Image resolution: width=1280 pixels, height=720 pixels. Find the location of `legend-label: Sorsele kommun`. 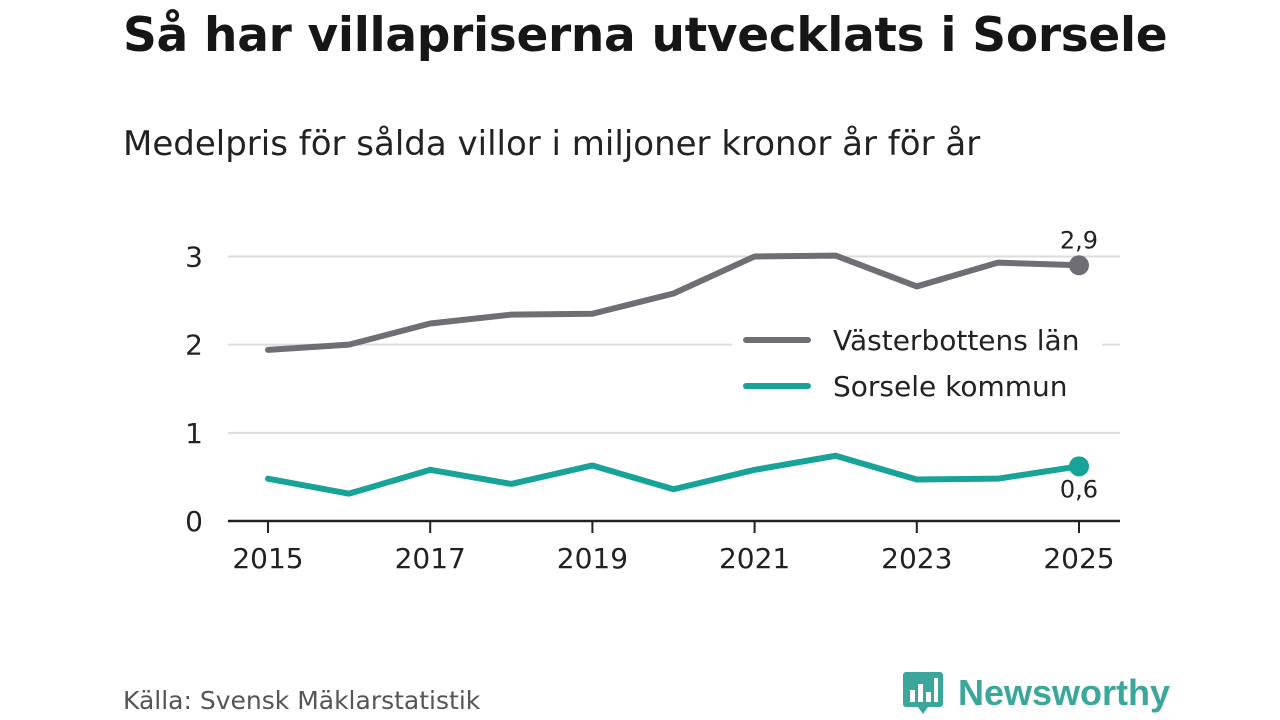

legend-label: Sorsele kommun is located at coordinates (950, 386).